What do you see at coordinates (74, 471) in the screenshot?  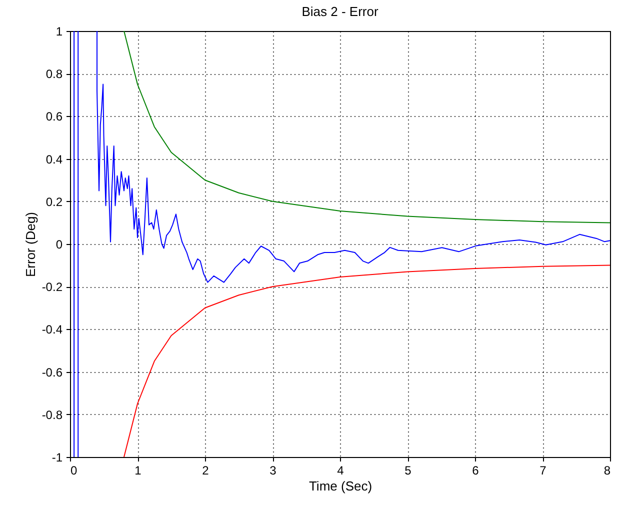 I see `x-tick-label: 0` at bounding box center [74, 471].